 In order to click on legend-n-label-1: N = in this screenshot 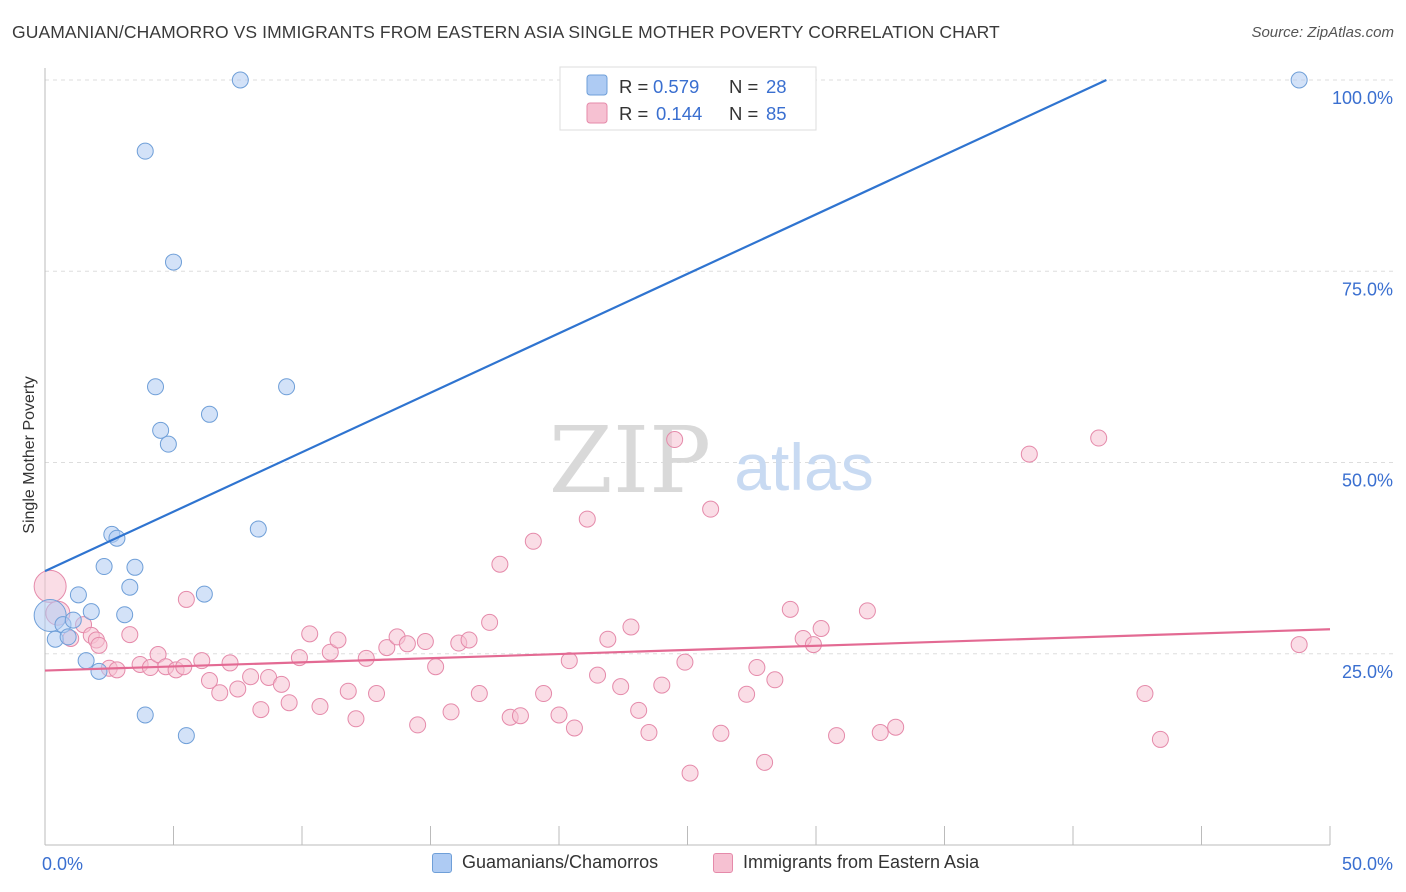, I will do `click(743, 86)`.